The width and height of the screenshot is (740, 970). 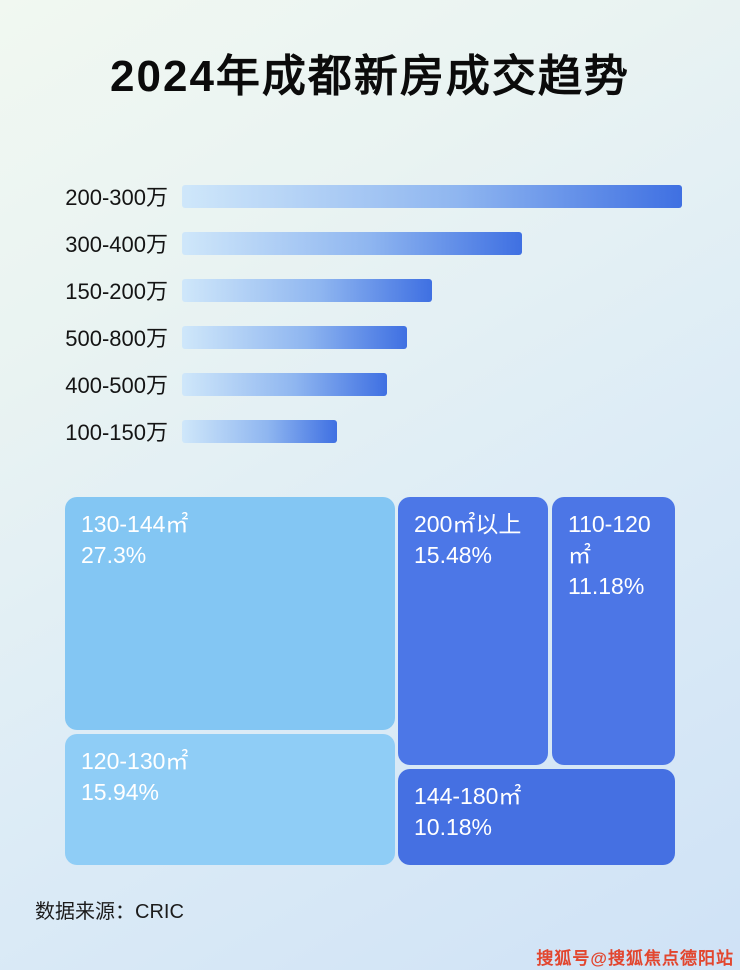 I want to click on bar-label: 200-300万, so click(x=116, y=197).